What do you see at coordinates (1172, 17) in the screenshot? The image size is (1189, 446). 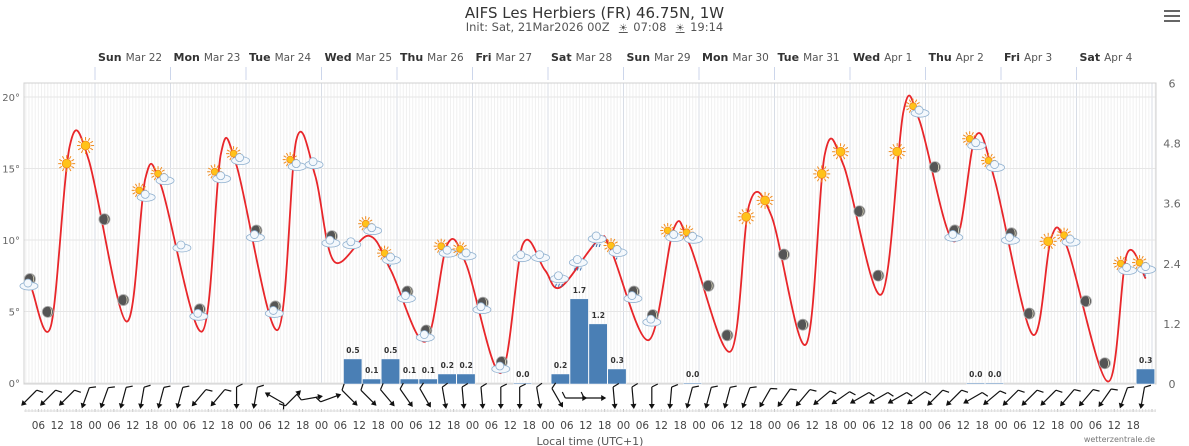 I see `hamburger-menu-icon` at bounding box center [1172, 17].